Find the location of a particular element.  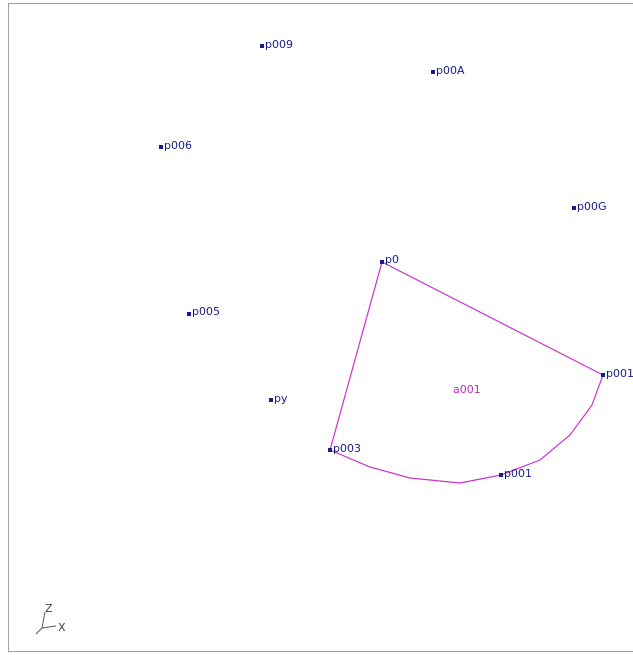

node: p00A is located at coordinates (448, 70).